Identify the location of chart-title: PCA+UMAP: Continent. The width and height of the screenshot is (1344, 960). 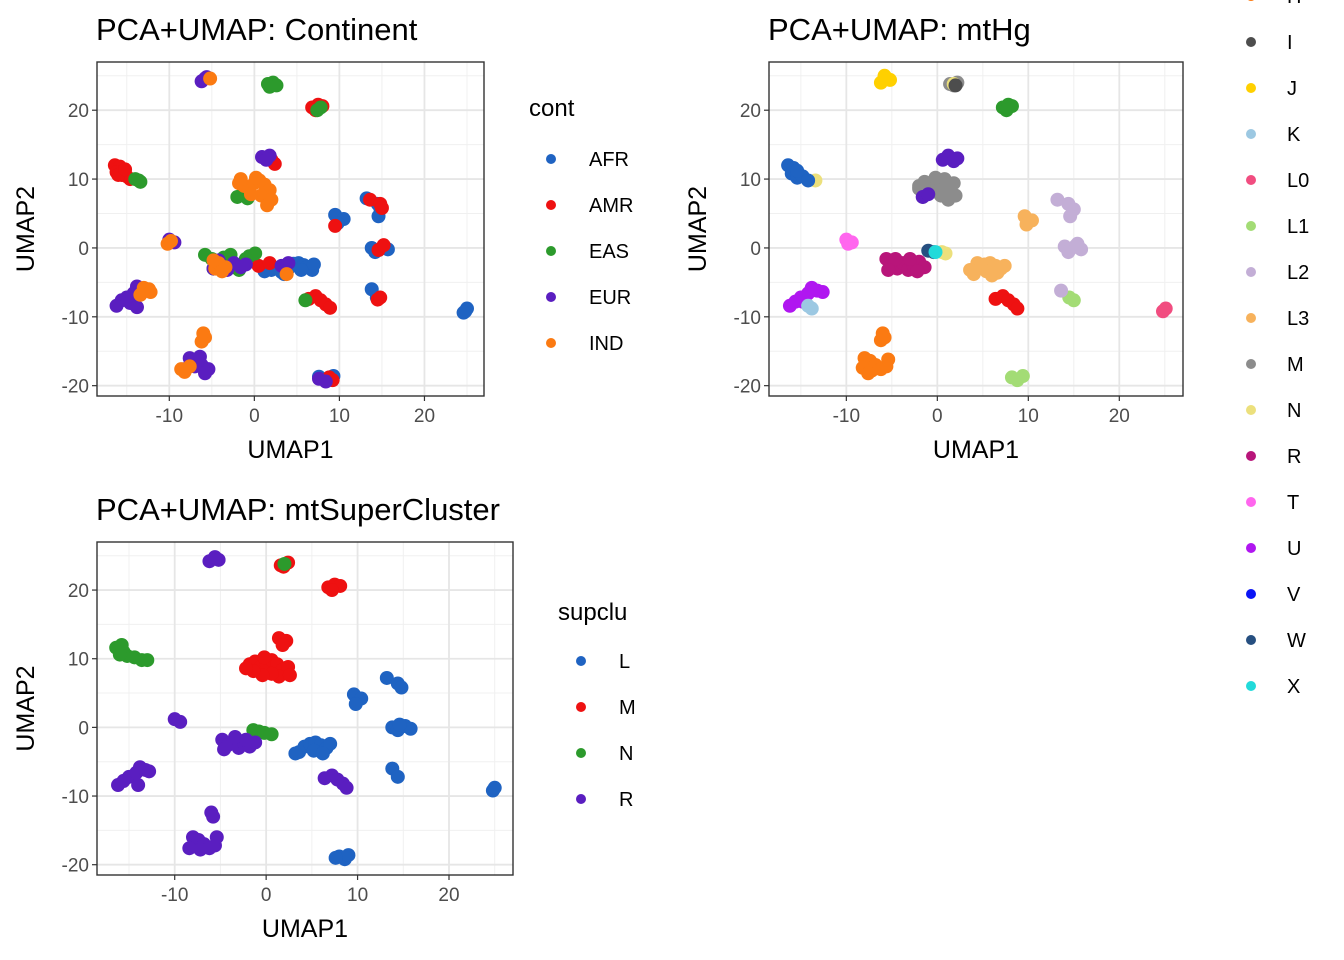
(257, 29).